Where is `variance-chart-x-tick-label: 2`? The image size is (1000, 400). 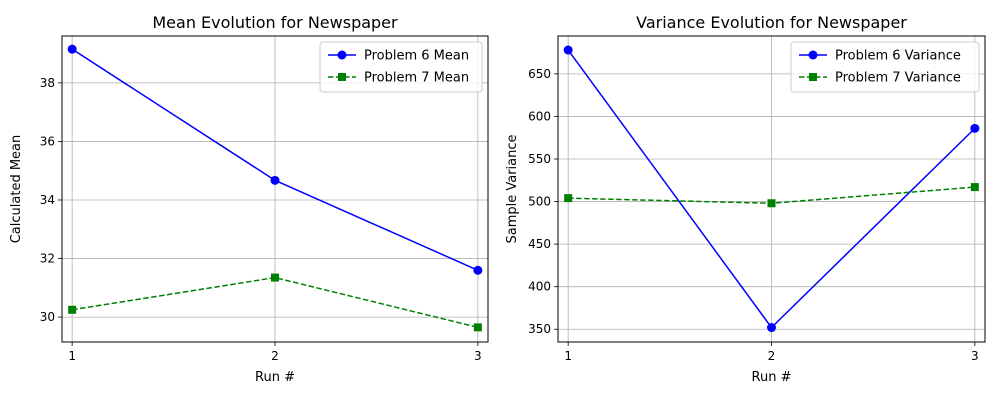 variance-chart-x-tick-label: 2 is located at coordinates (772, 356).